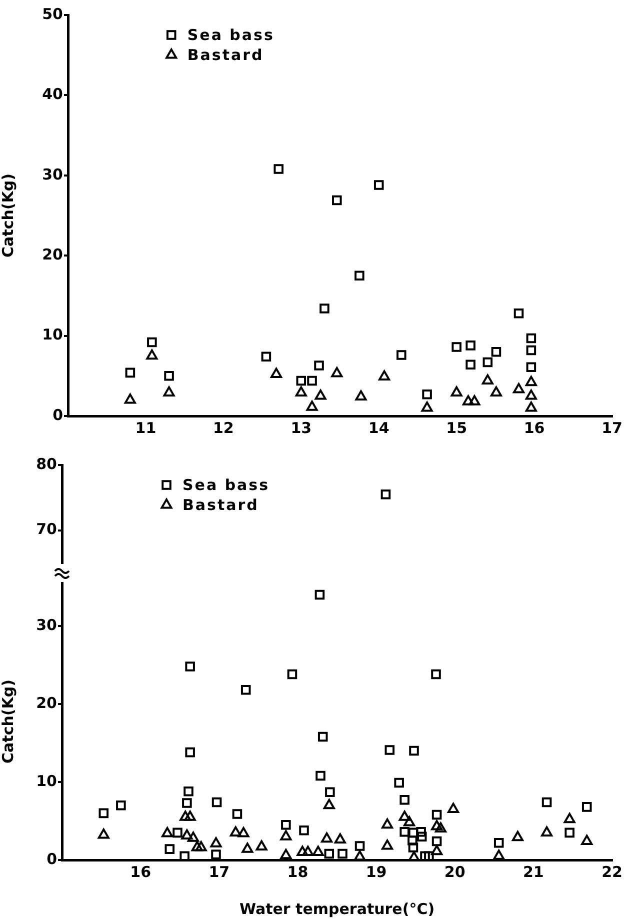 This screenshot has width=633, height=919. I want to click on x-tick-label: 19, so click(376, 871).